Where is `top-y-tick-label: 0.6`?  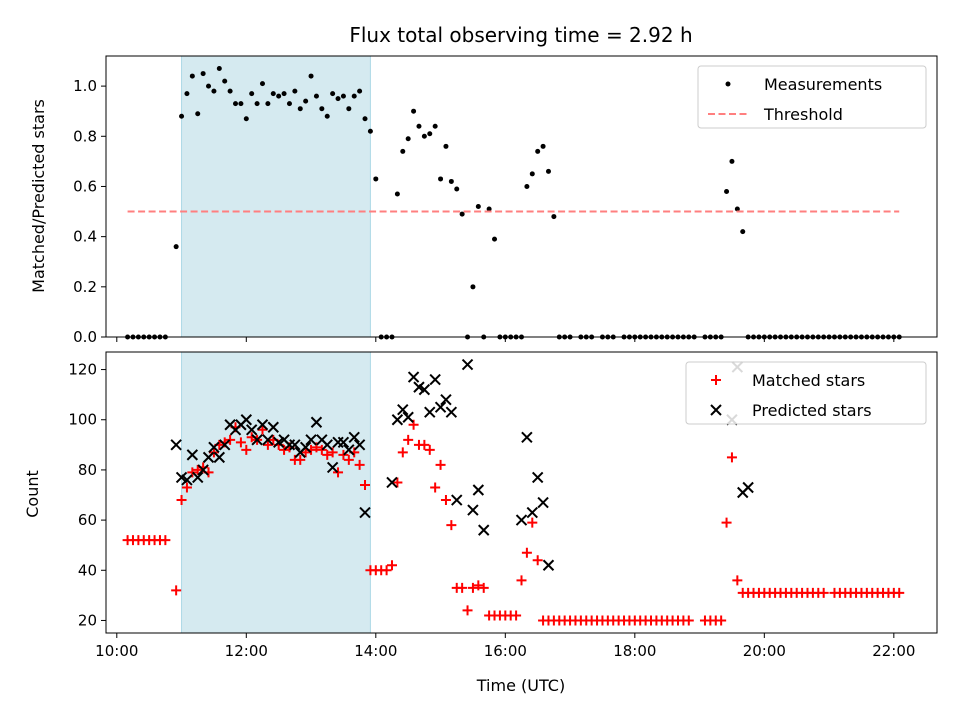 top-y-tick-label: 0.6 is located at coordinates (85, 186).